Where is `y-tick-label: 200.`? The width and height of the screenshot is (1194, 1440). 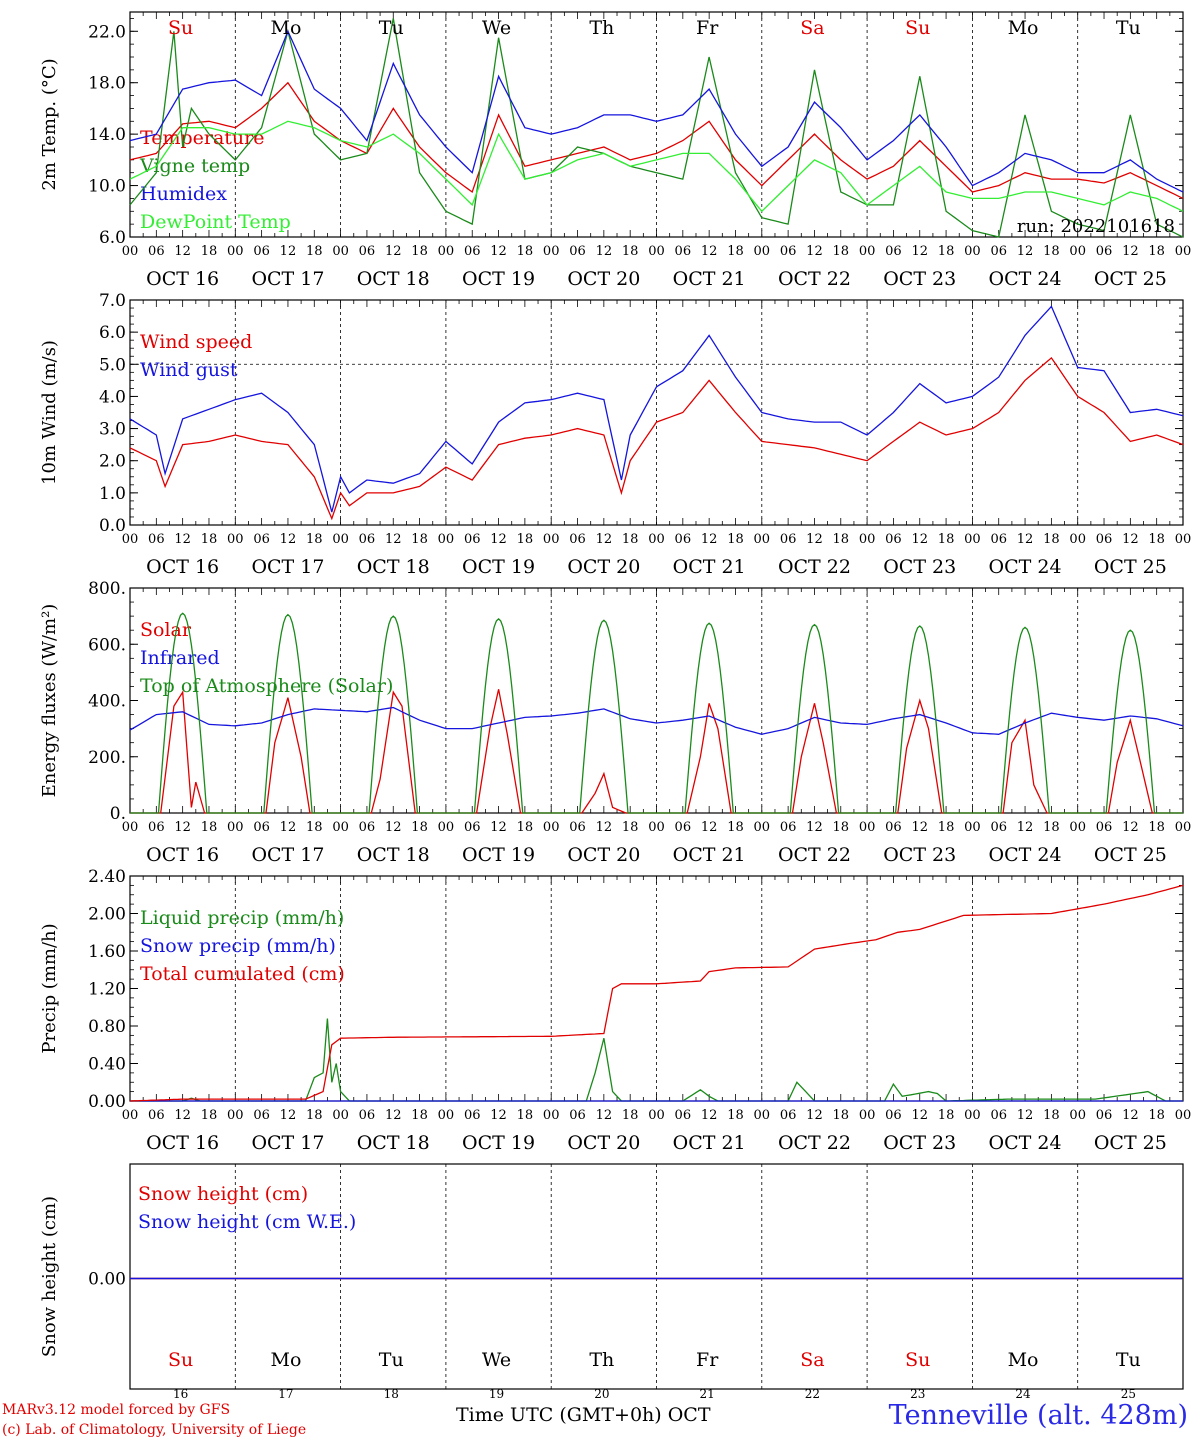 y-tick-label: 200. is located at coordinates (107, 758).